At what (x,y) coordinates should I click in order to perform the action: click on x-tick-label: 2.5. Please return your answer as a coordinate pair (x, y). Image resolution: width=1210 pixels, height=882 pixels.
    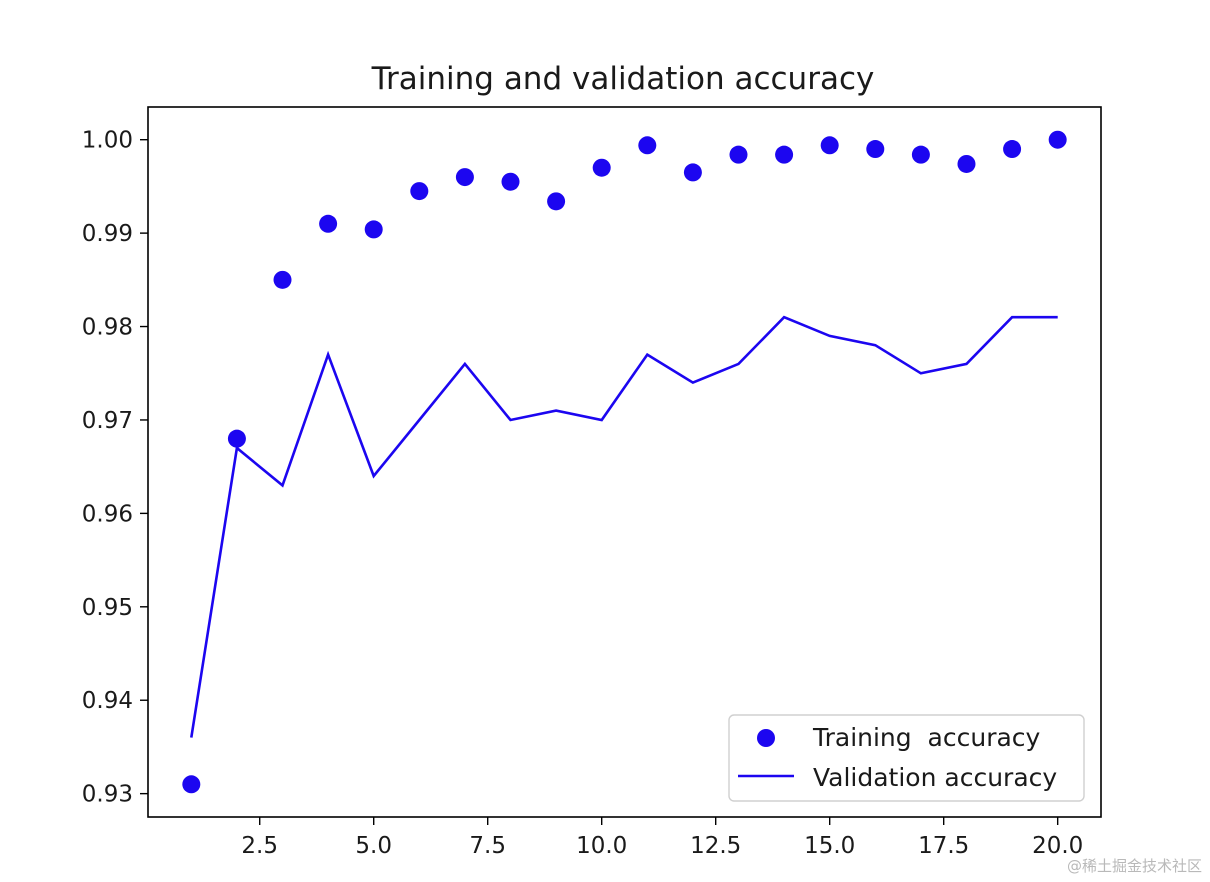
    Looking at the image, I should click on (259, 846).